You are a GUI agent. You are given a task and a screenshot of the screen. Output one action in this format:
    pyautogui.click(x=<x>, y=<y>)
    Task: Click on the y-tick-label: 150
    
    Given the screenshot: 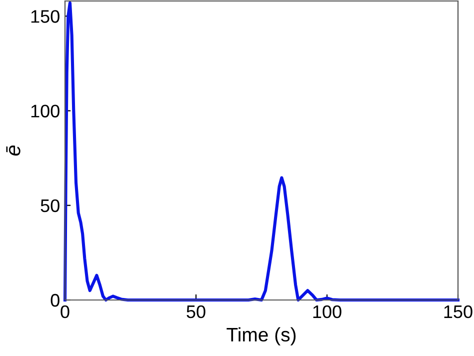 What is the action you would take?
    pyautogui.click(x=45, y=16)
    